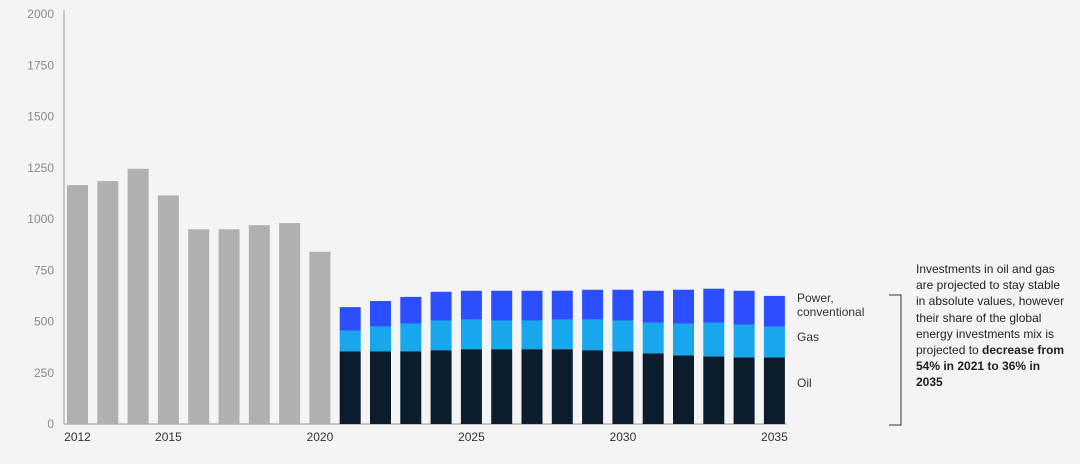 The image size is (1080, 464). Describe the element at coordinates (774, 437) in the screenshot. I see `x-tick-label: 2035` at that location.